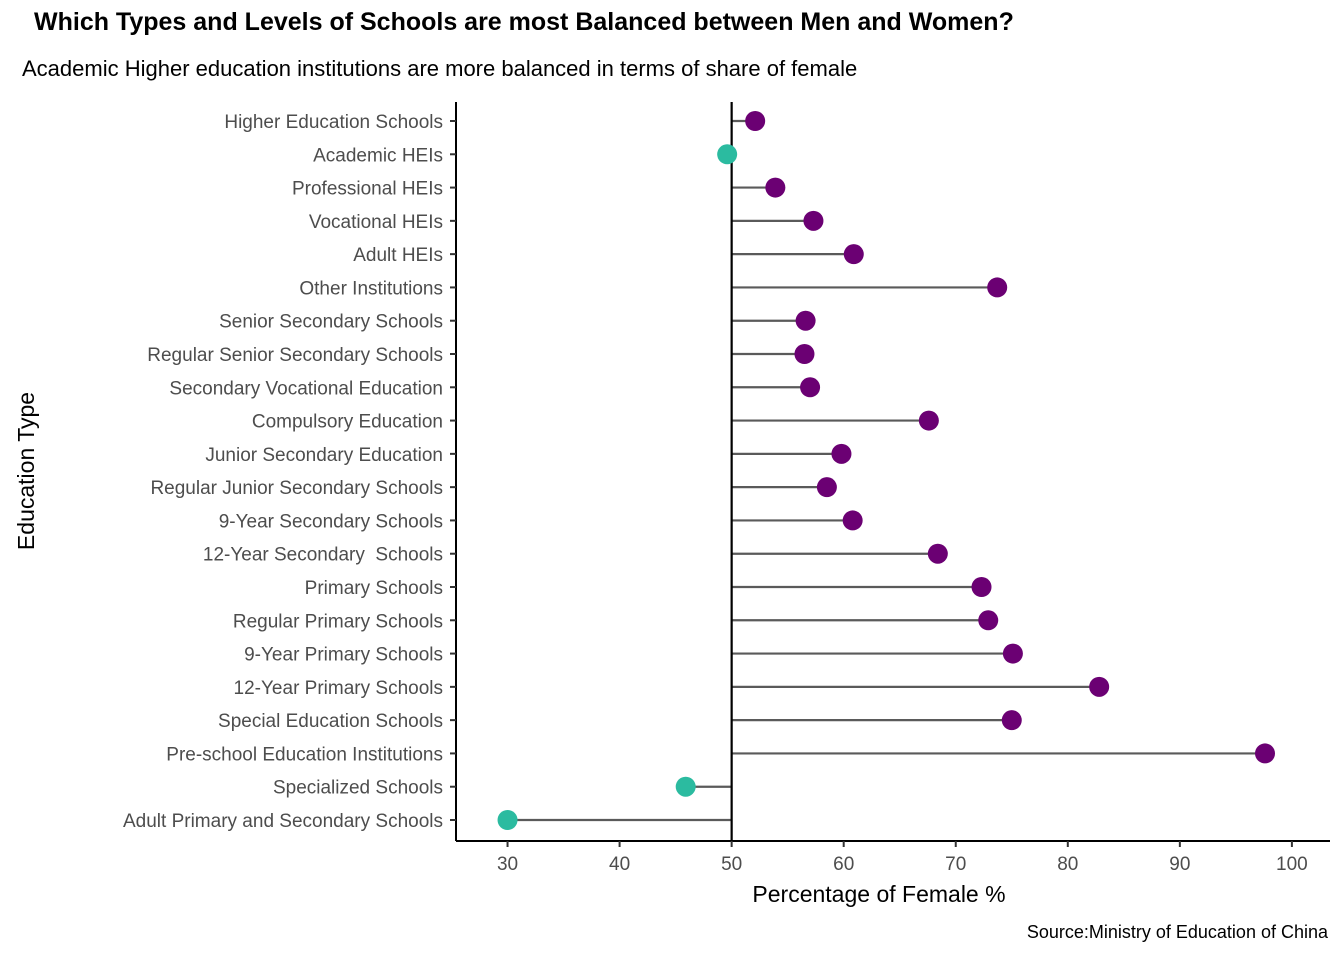  What do you see at coordinates (376, 222) in the screenshot?
I see `y-tick-label: Vocational HEIs` at bounding box center [376, 222].